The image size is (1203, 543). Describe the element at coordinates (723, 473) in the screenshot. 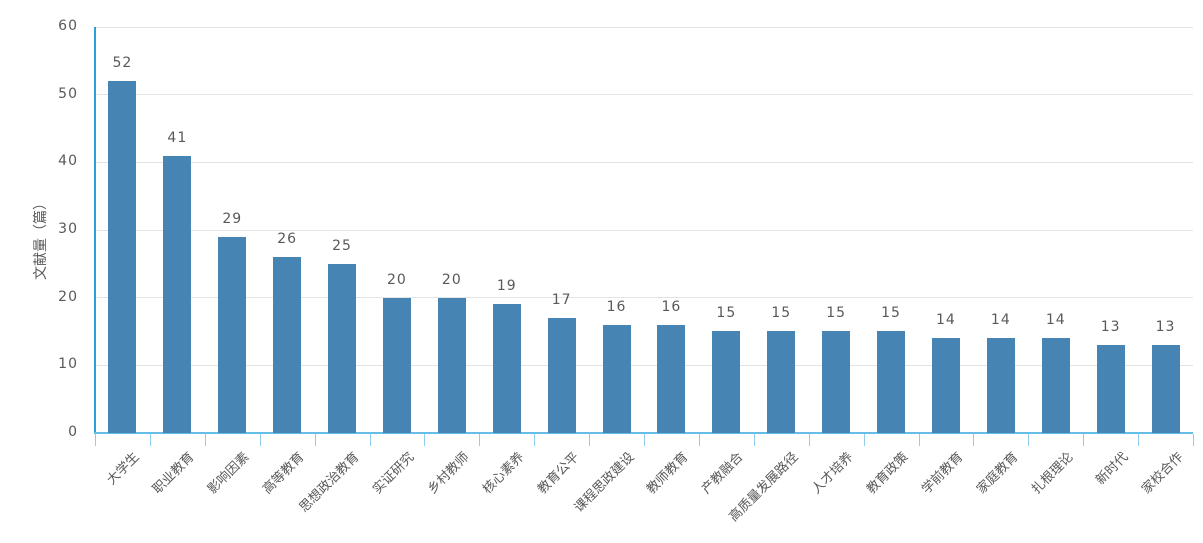

I see `x-category-label: 产教融合` at that location.